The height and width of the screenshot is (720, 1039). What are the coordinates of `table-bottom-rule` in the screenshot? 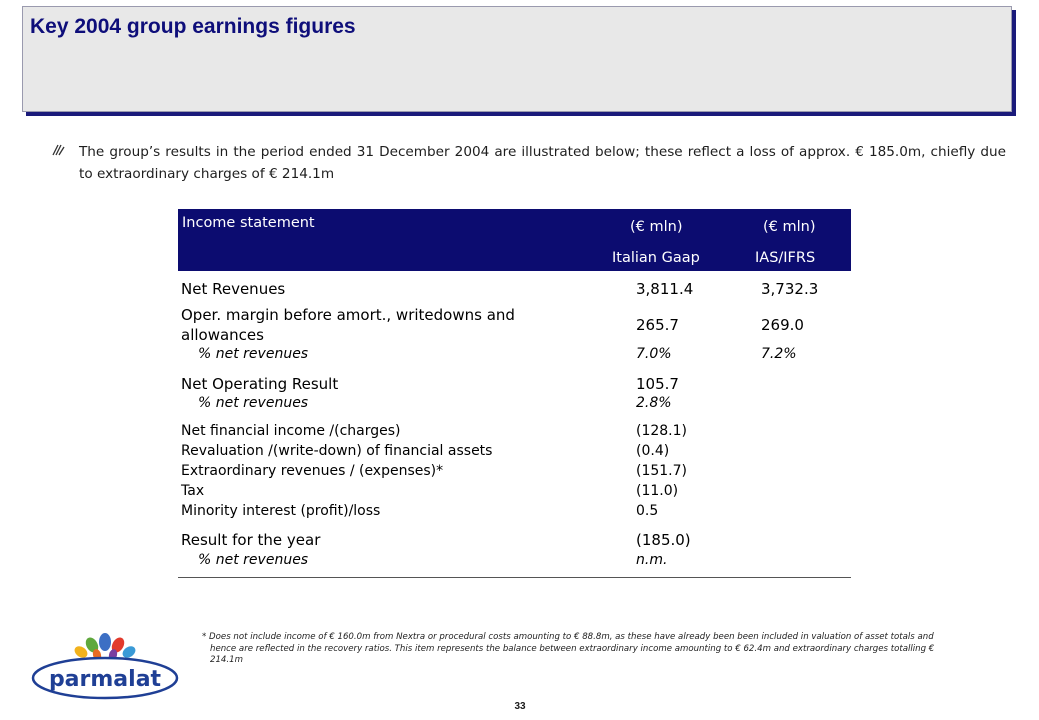 It's located at (514, 577).